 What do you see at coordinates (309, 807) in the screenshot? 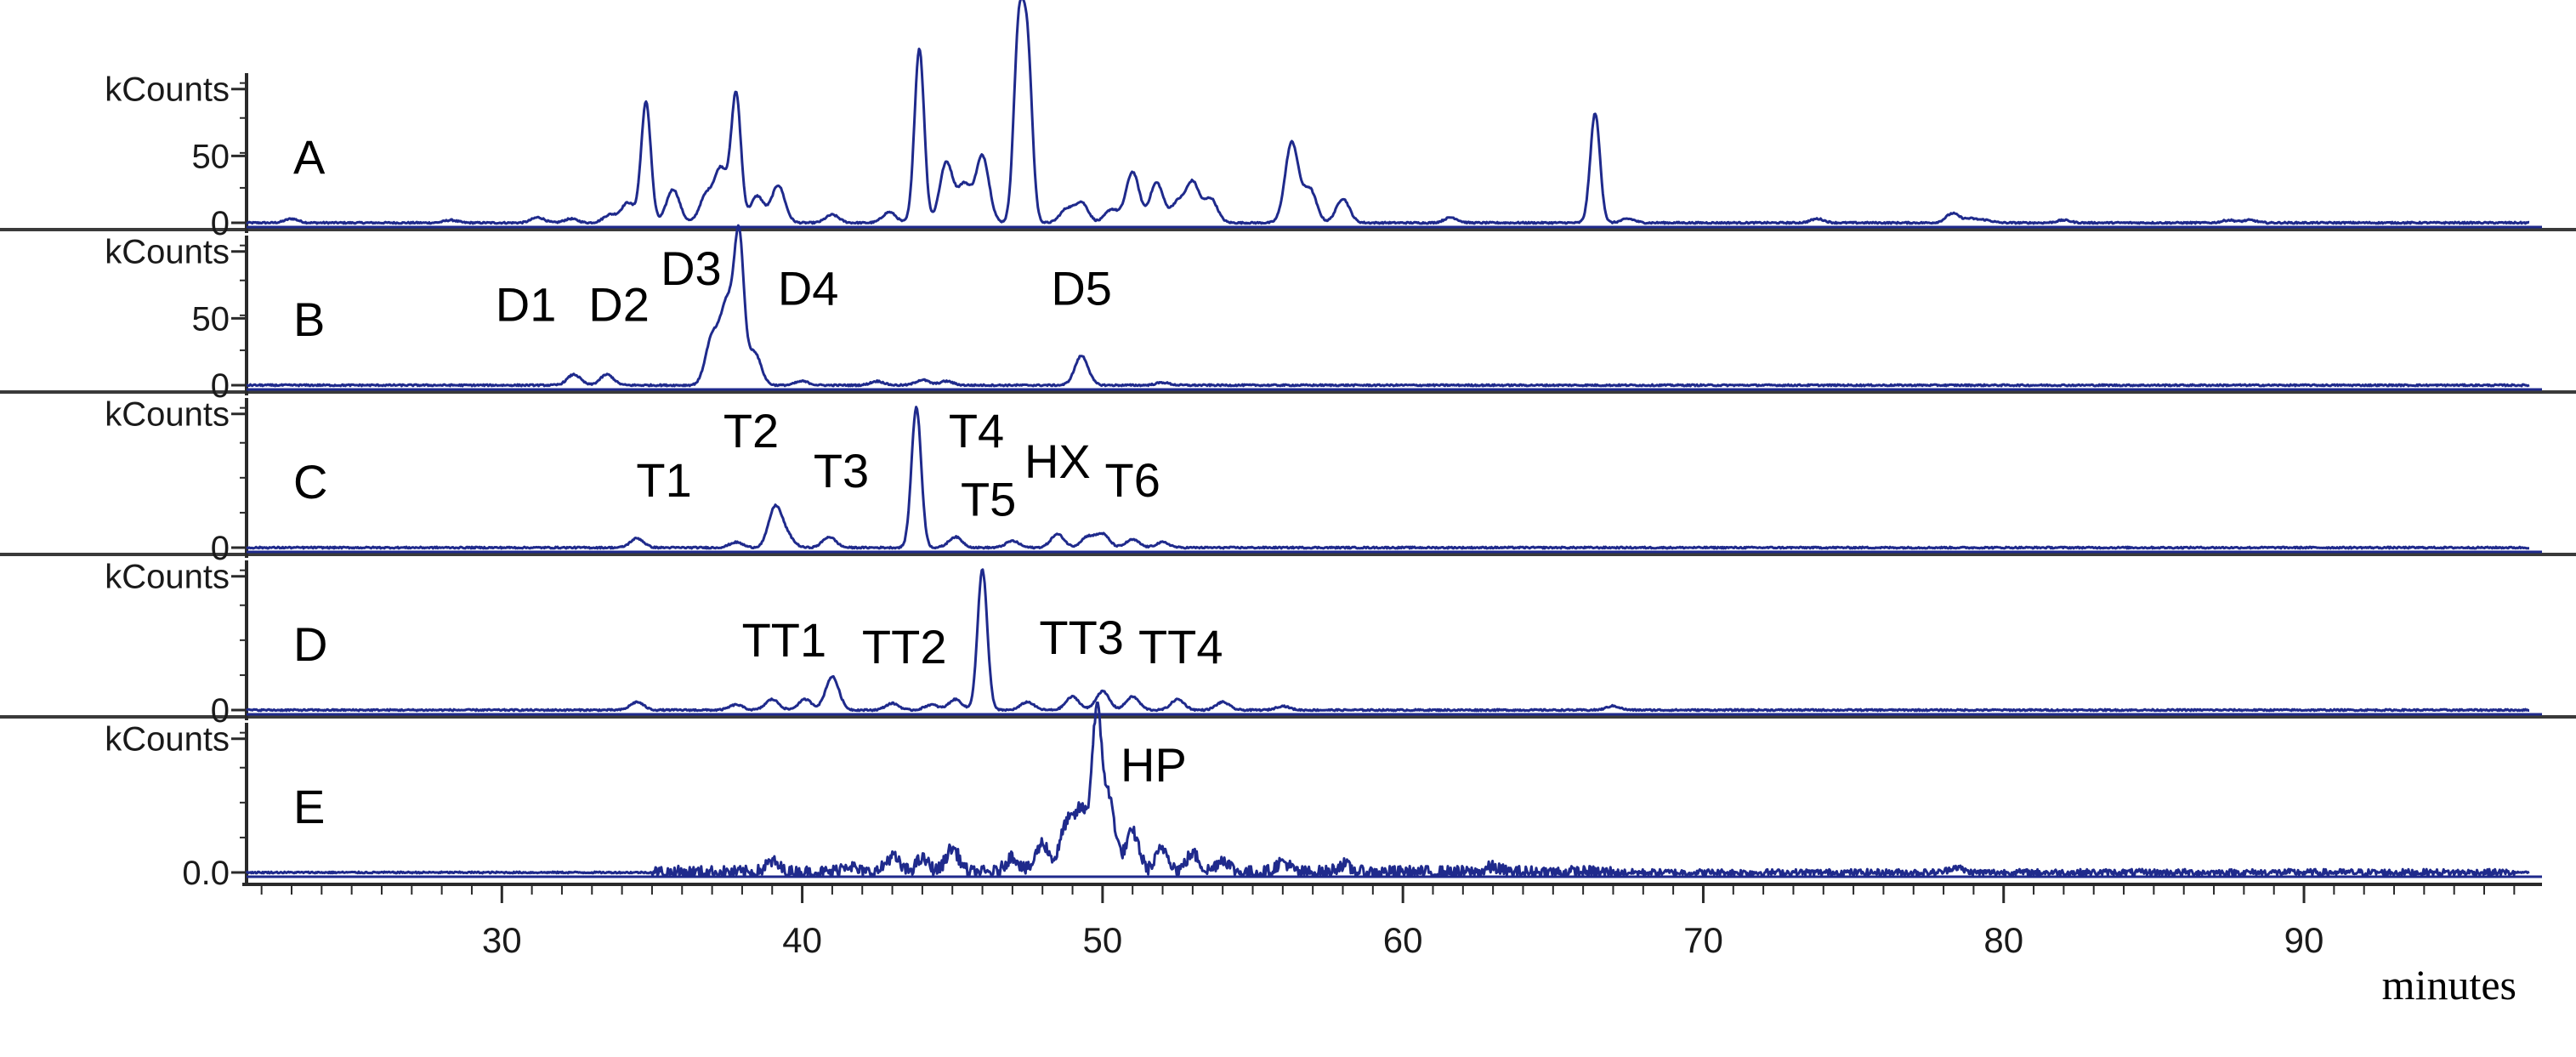
I see `panel-letter: E` at bounding box center [309, 807].